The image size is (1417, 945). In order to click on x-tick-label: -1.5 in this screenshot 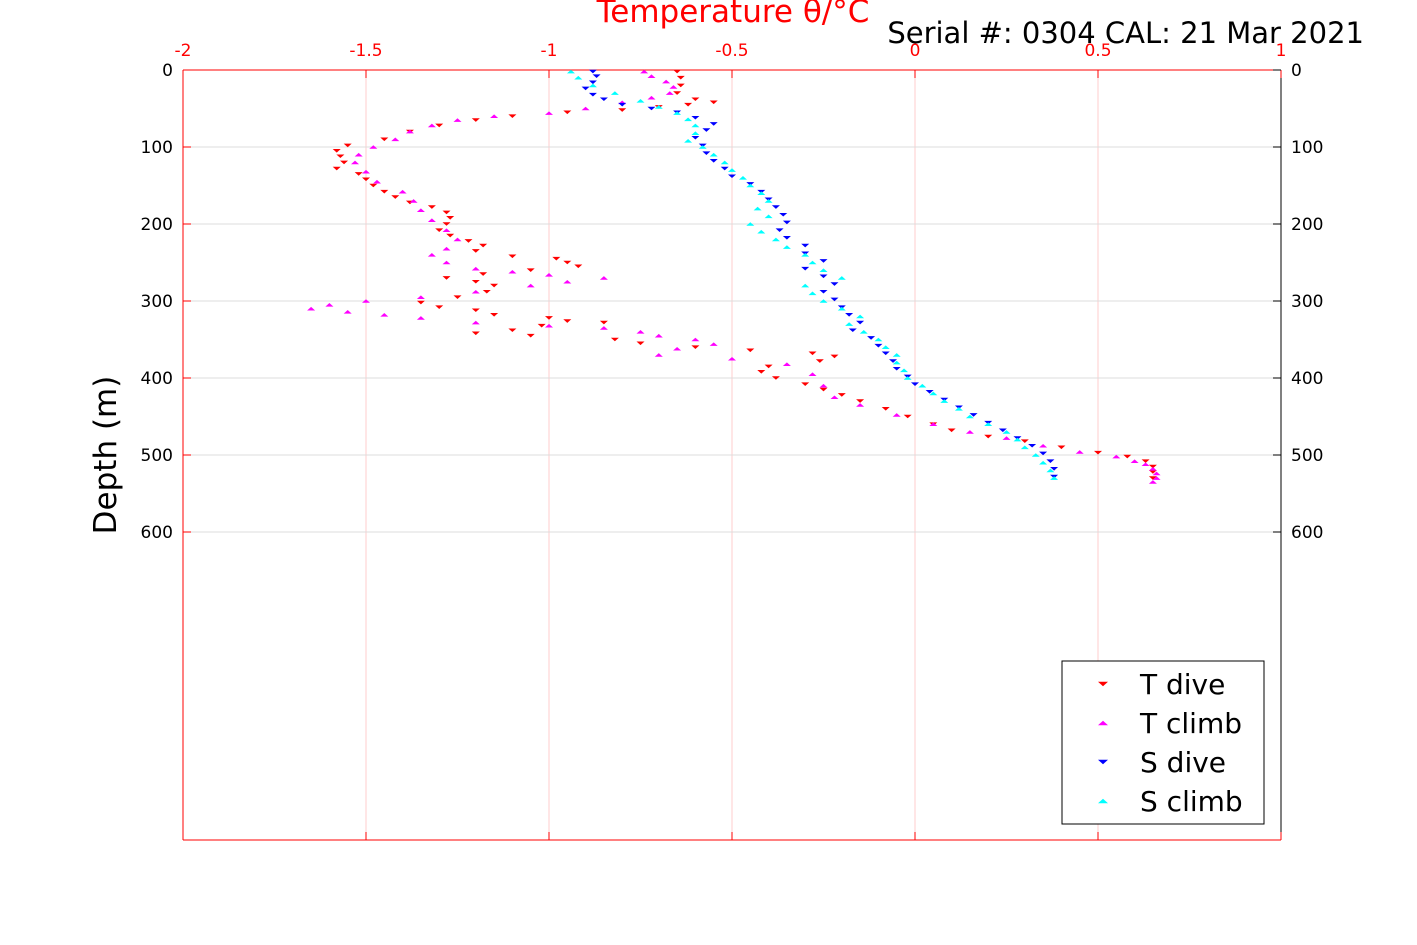, I will do `click(365, 51)`.